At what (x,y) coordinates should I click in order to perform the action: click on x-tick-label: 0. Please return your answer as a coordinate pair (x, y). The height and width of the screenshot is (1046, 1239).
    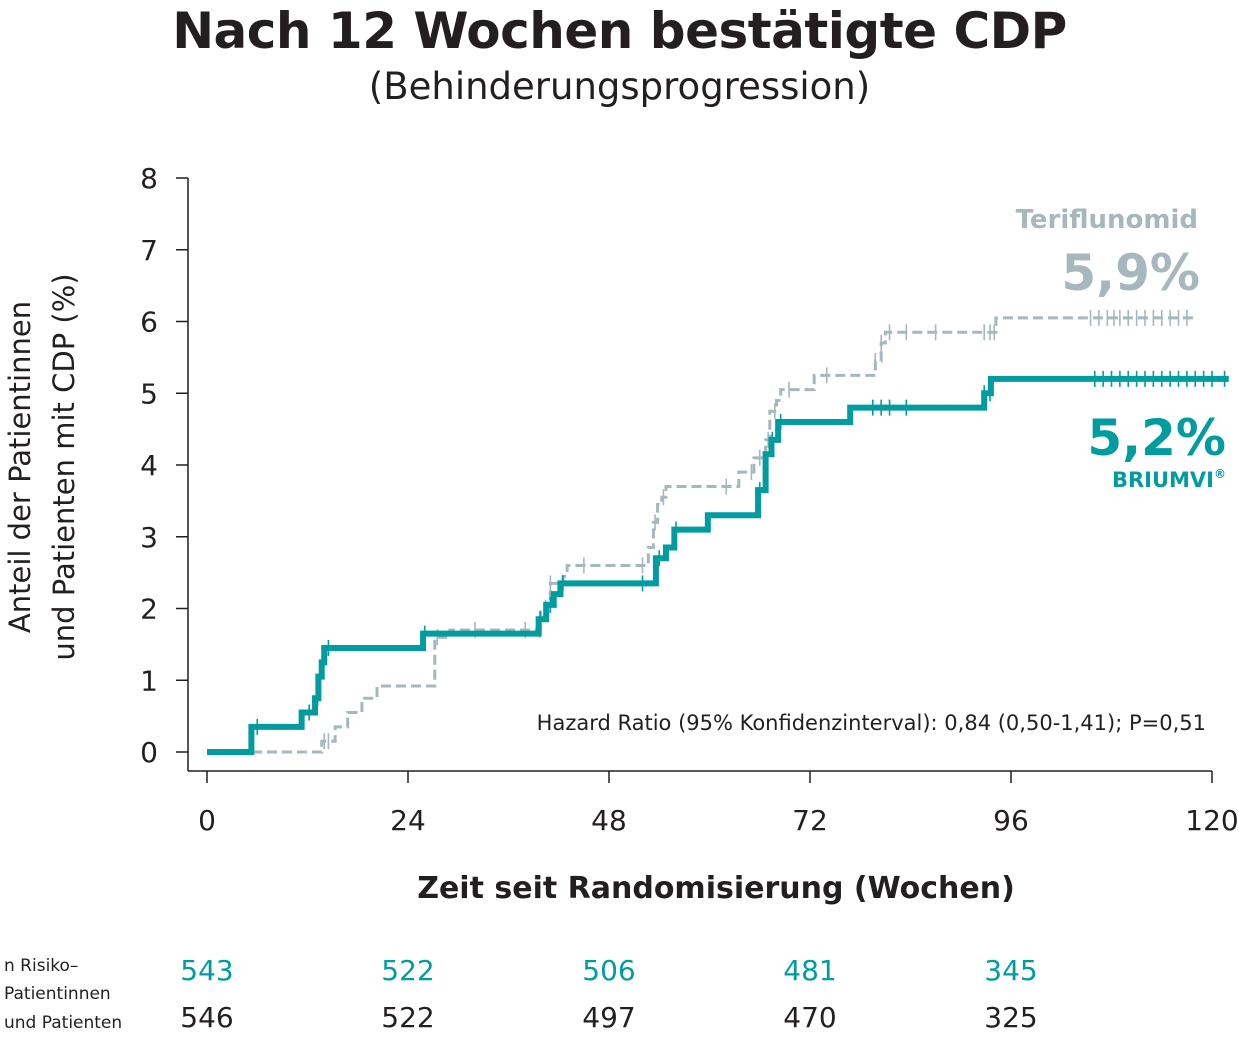
    Looking at the image, I should click on (207, 820).